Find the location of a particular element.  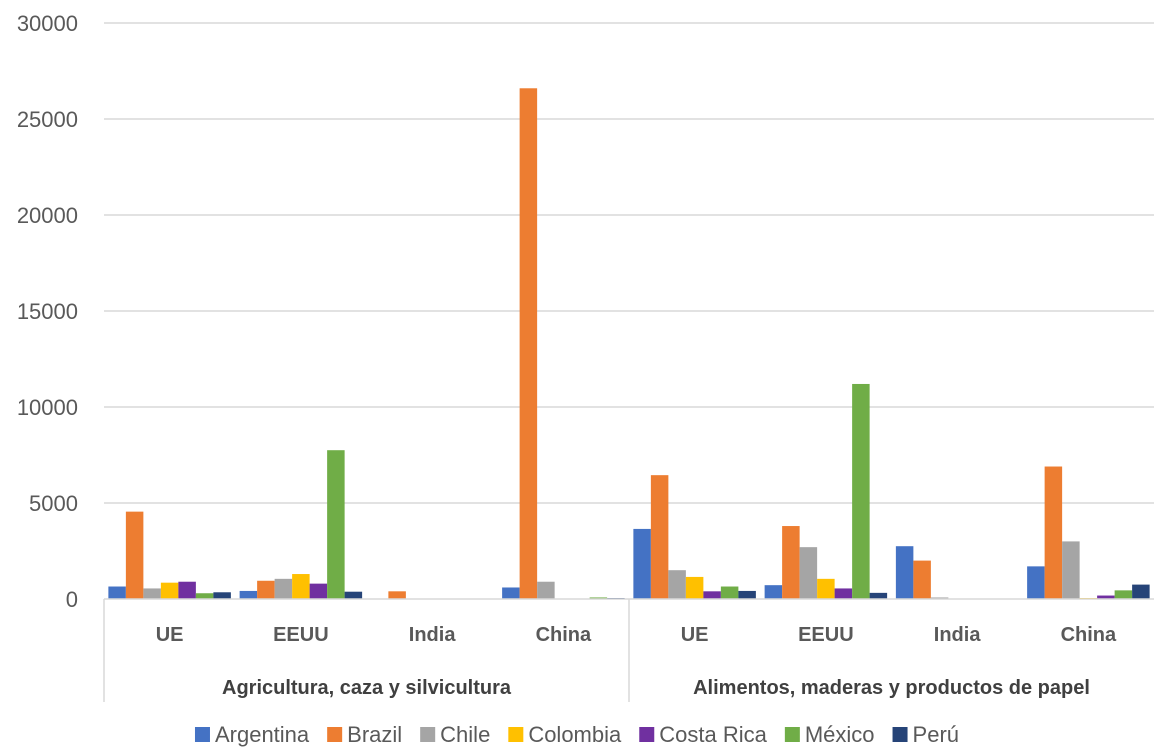

legend-label: Colombia is located at coordinates (575, 734).